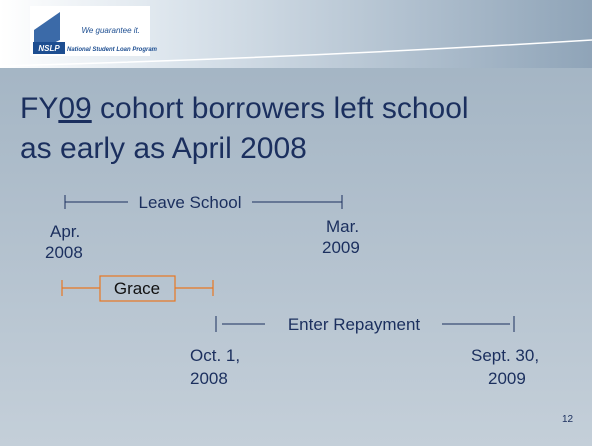  Describe the element at coordinates (110, 30) in the screenshot. I see `tagline: We guarantee it.` at that location.